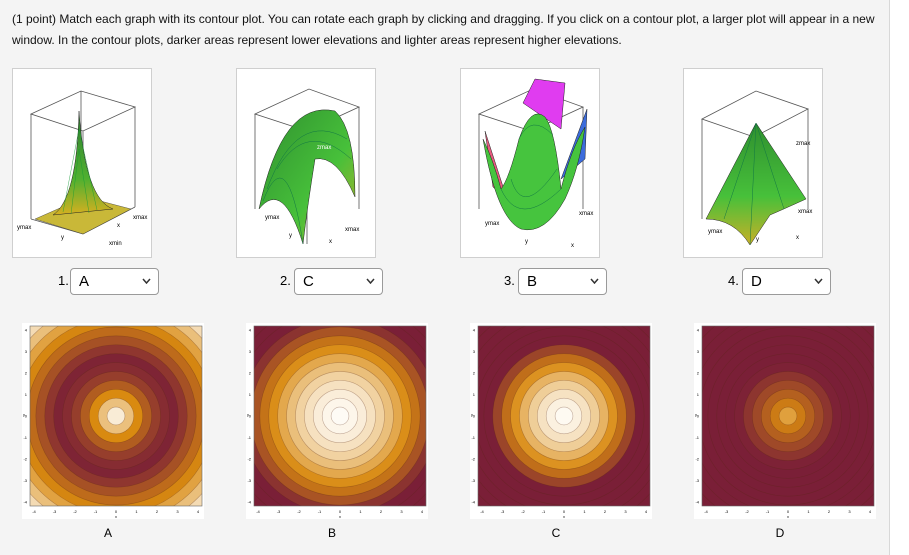 Image resolution: width=909 pixels, height=555 pixels. What do you see at coordinates (250, 351) in the screenshot?
I see `y-tick-label: 3` at bounding box center [250, 351].